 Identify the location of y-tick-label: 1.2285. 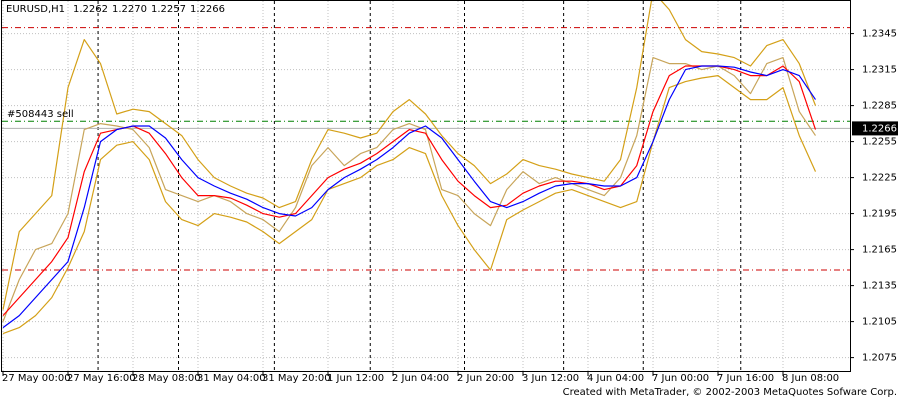
(879, 106).